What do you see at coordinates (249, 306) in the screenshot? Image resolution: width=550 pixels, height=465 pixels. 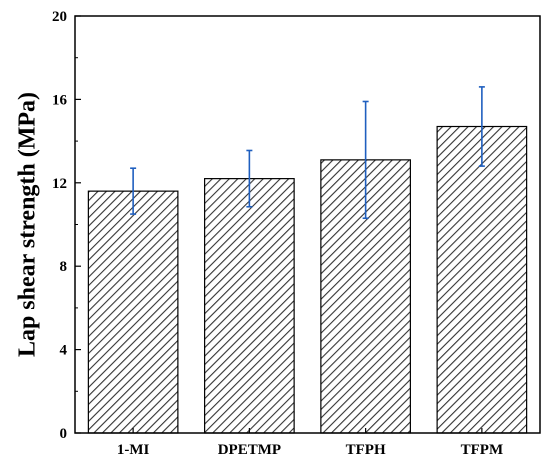 I see `bar-dpetmp` at bounding box center [249, 306].